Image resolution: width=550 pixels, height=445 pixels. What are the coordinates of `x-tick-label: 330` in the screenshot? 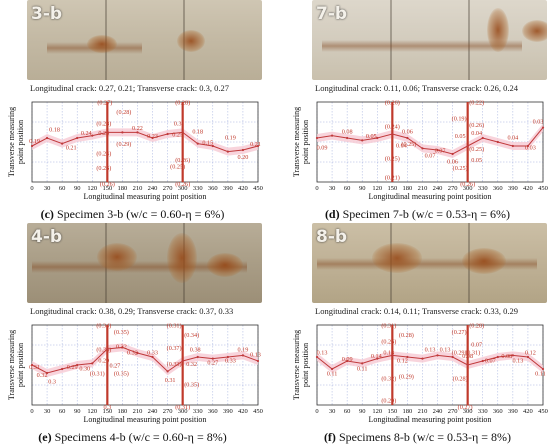 It's located at (483, 188).